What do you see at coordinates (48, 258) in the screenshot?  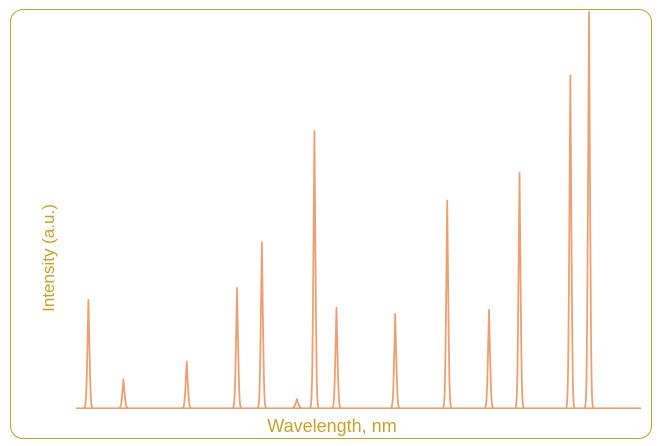 I see `y-axis-label: Intensity (a.u.)` at bounding box center [48, 258].